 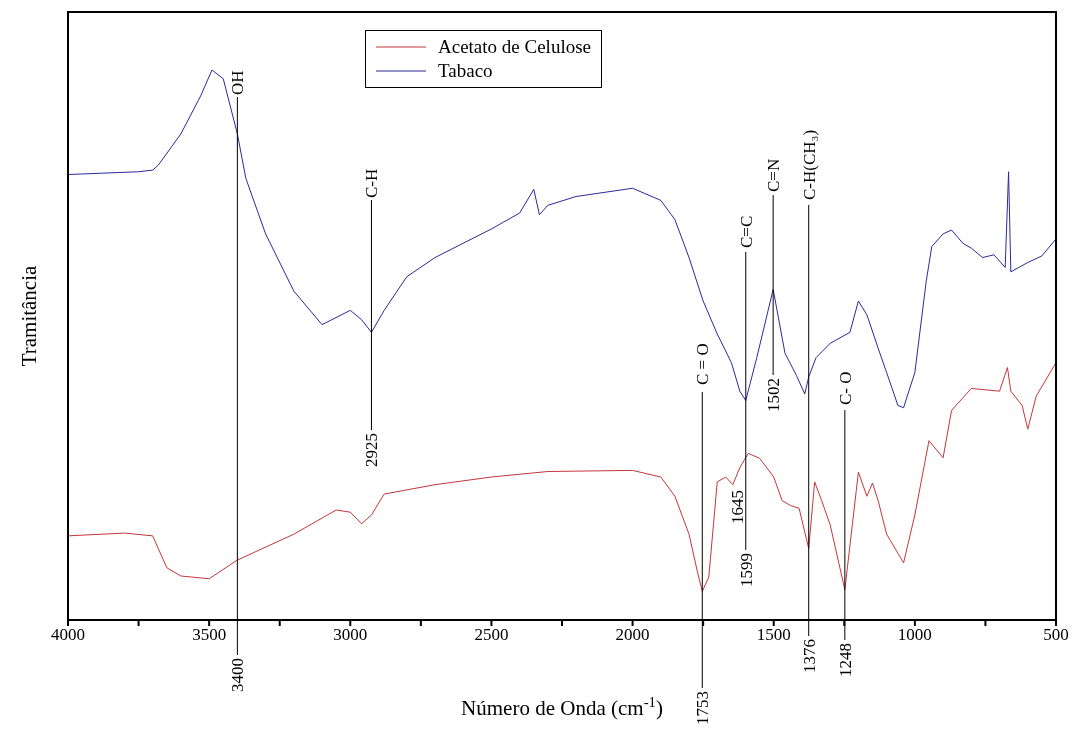 I want to click on ref-line-label: 2925, so click(x=372, y=450).